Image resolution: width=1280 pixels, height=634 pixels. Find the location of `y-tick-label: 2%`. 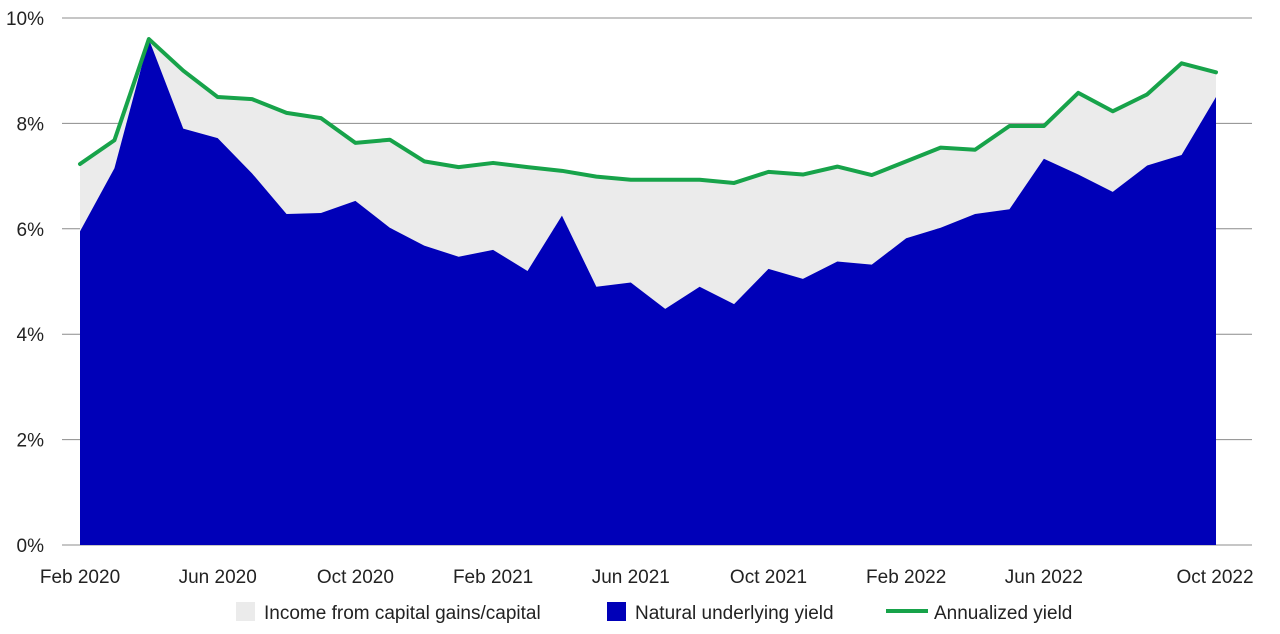

y-tick-label: 2% is located at coordinates (31, 441).